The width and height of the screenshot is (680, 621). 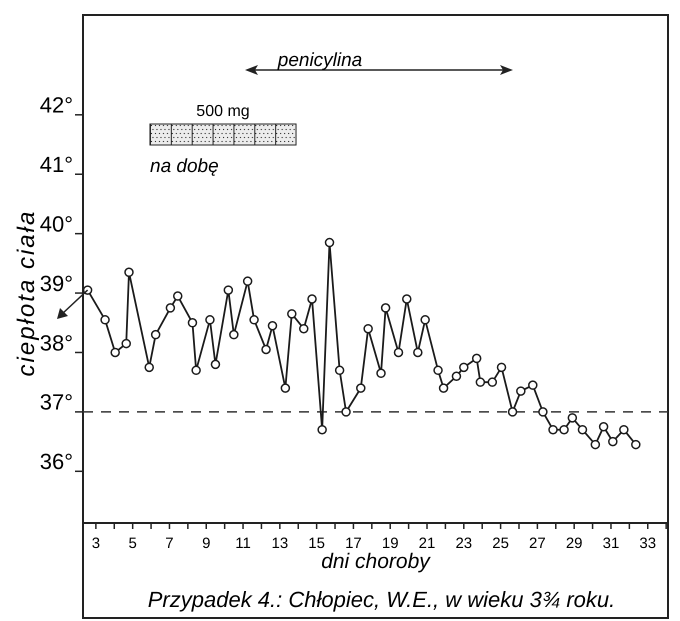 I want to click on y-tick-label: 36°, so click(x=56, y=461).